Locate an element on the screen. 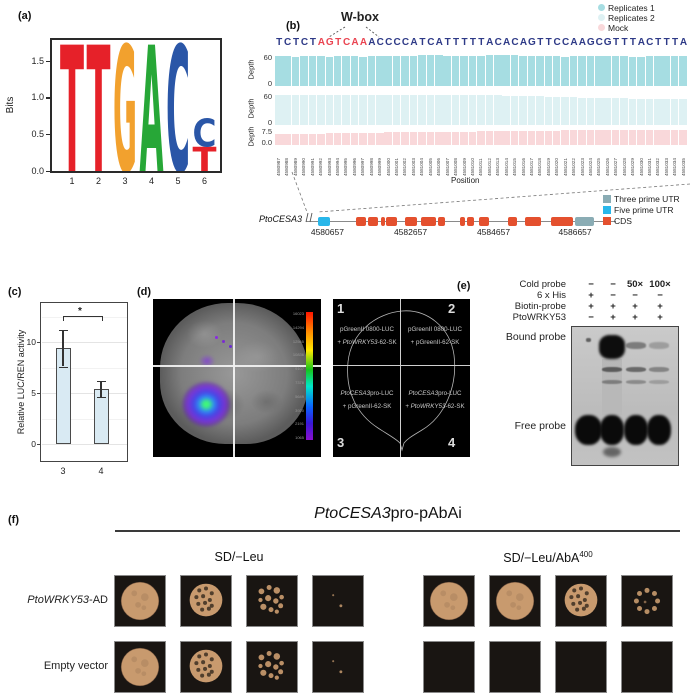 The image size is (693, 695). depth-y-tick: 0 is located at coordinates (269, 83).